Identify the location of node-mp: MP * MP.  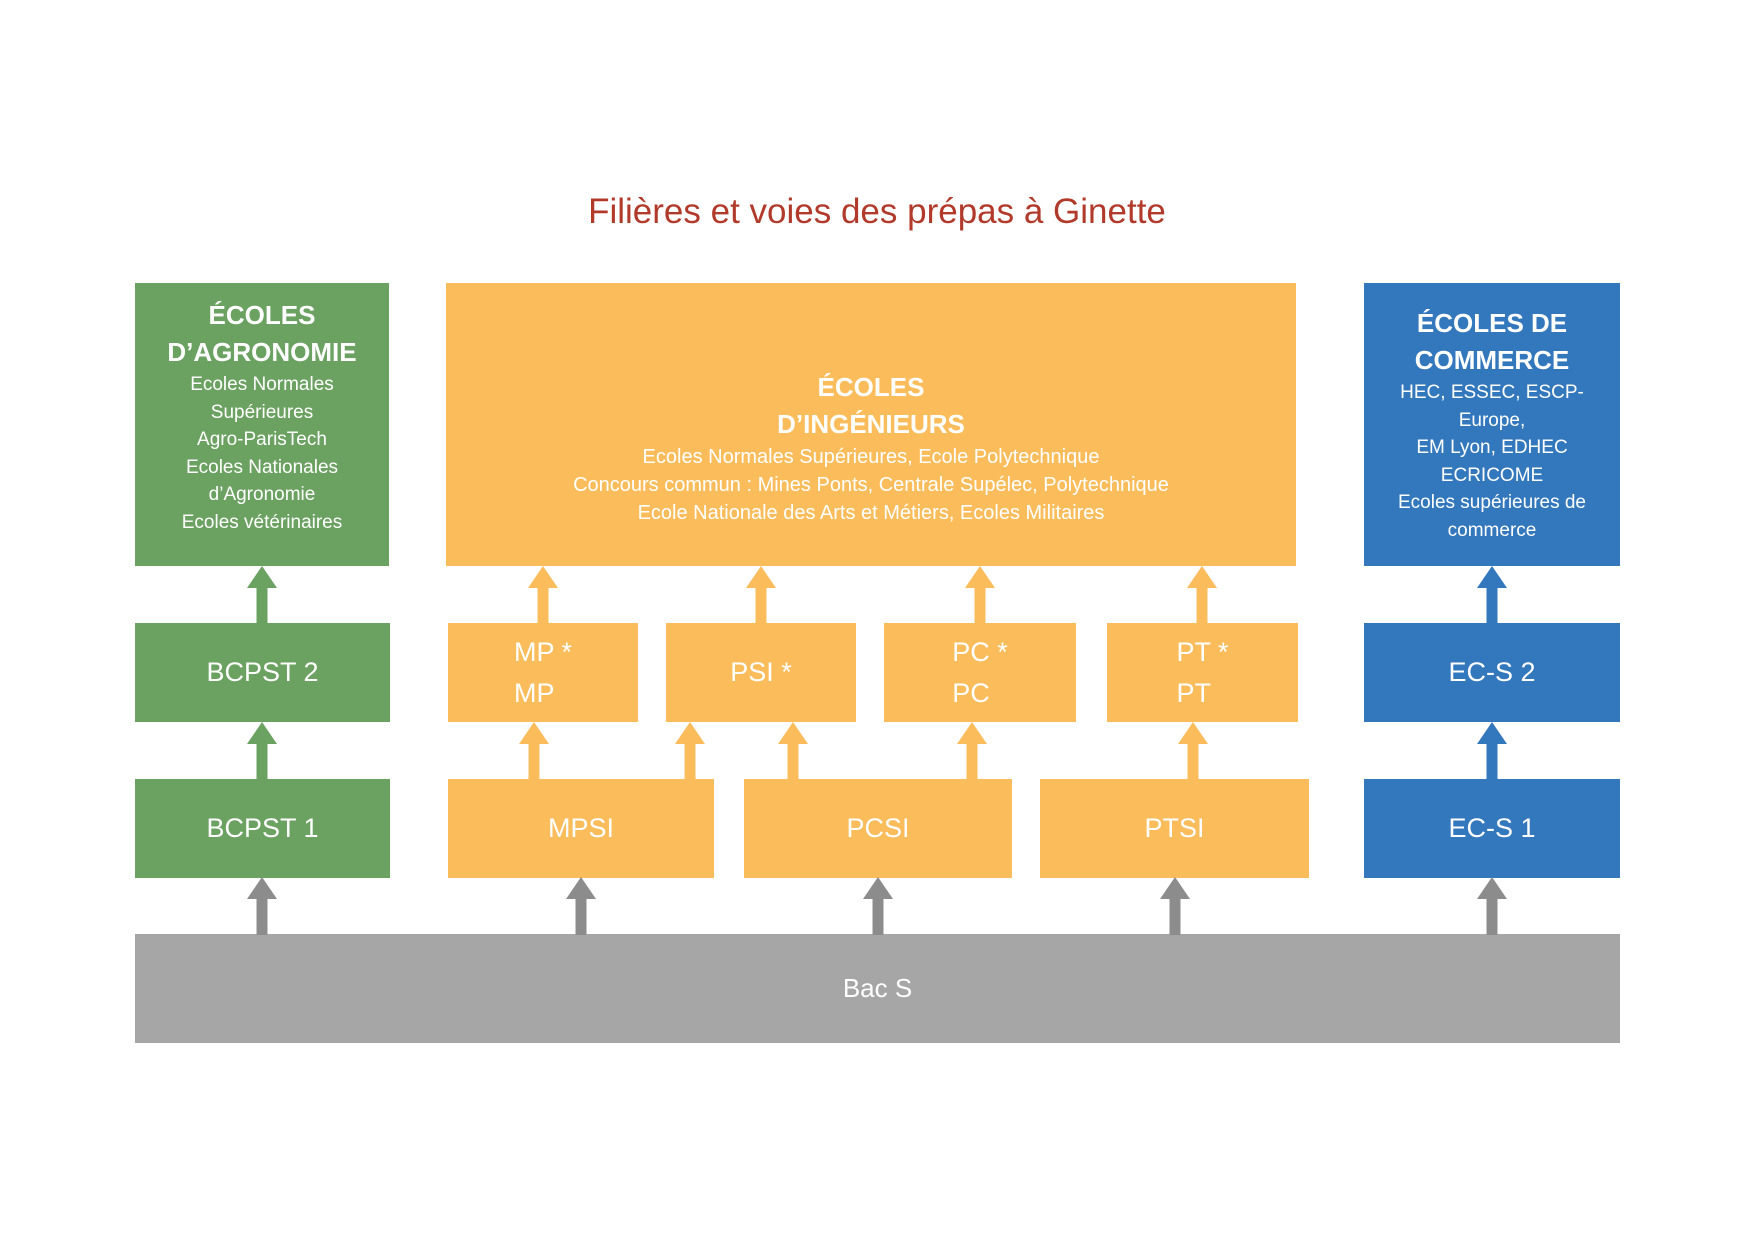
(543, 672).